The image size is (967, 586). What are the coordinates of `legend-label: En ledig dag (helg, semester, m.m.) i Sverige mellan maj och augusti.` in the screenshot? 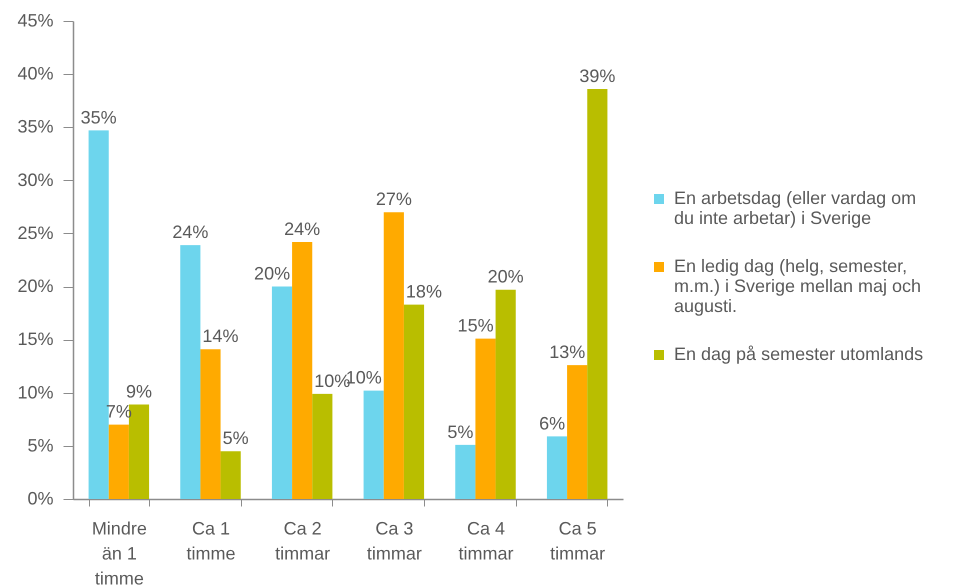 It's located at (798, 286).